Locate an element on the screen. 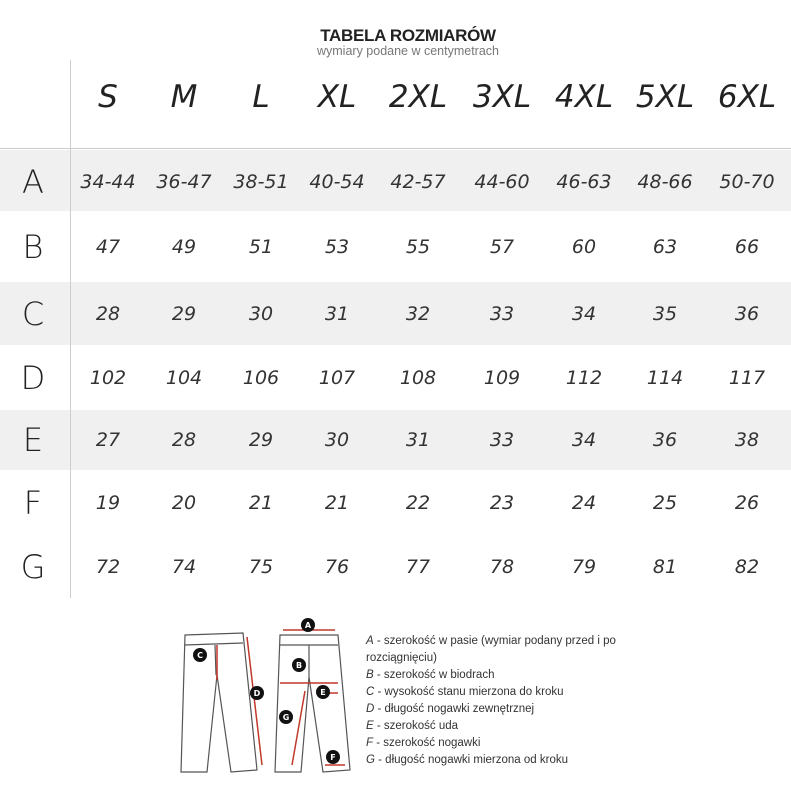  legend-item: G - długość nogawki mierzona od kroku is located at coordinates (491, 760).